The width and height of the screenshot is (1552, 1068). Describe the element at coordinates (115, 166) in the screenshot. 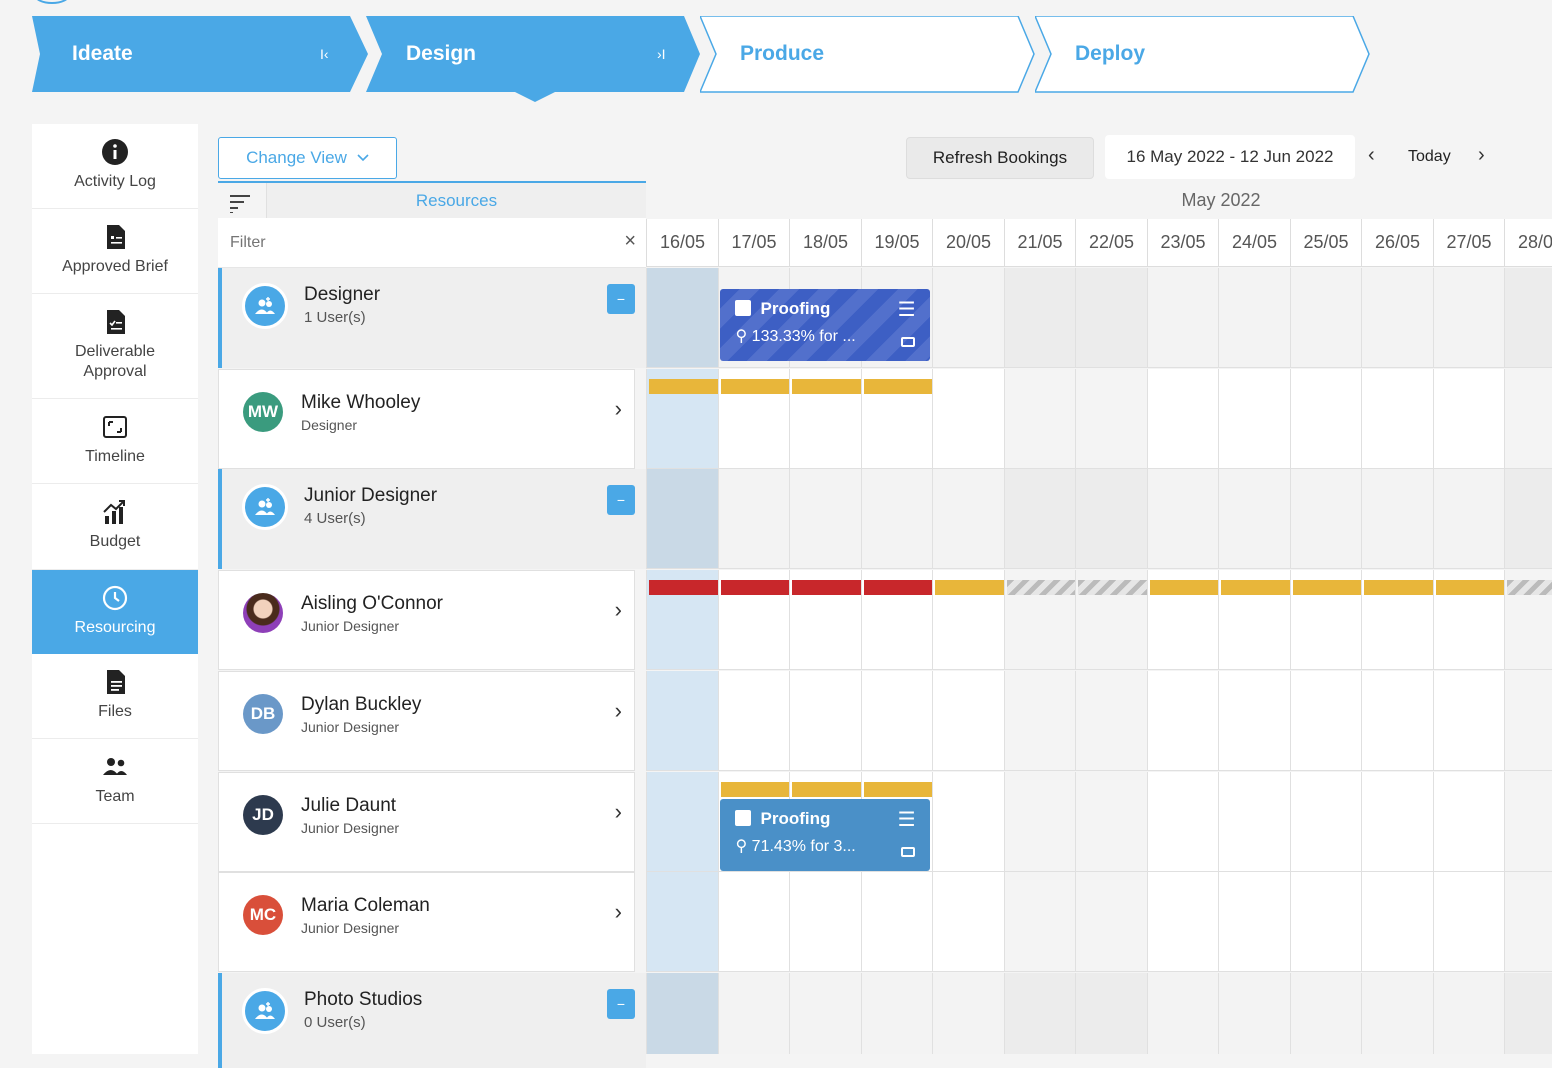

I see `nav-item-activity-log: Activity Log` at that location.